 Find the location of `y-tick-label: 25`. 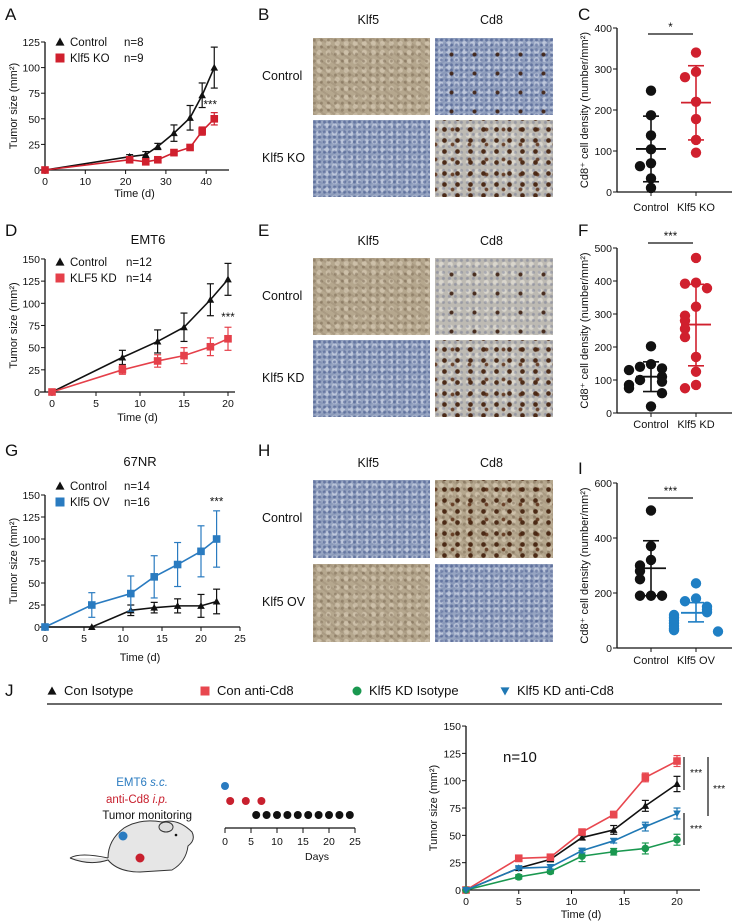

y-tick-label: 25 is located at coordinates (34, 145).